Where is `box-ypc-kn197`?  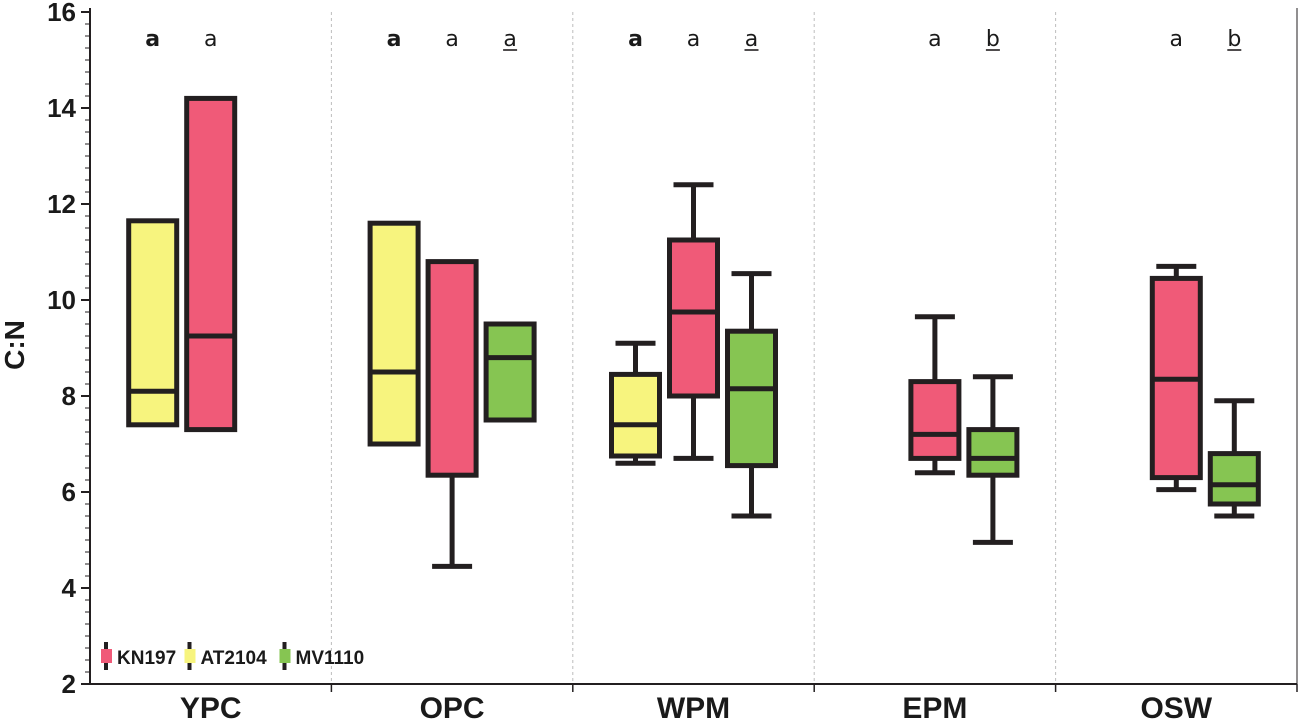 box-ypc-kn197 is located at coordinates (211, 264).